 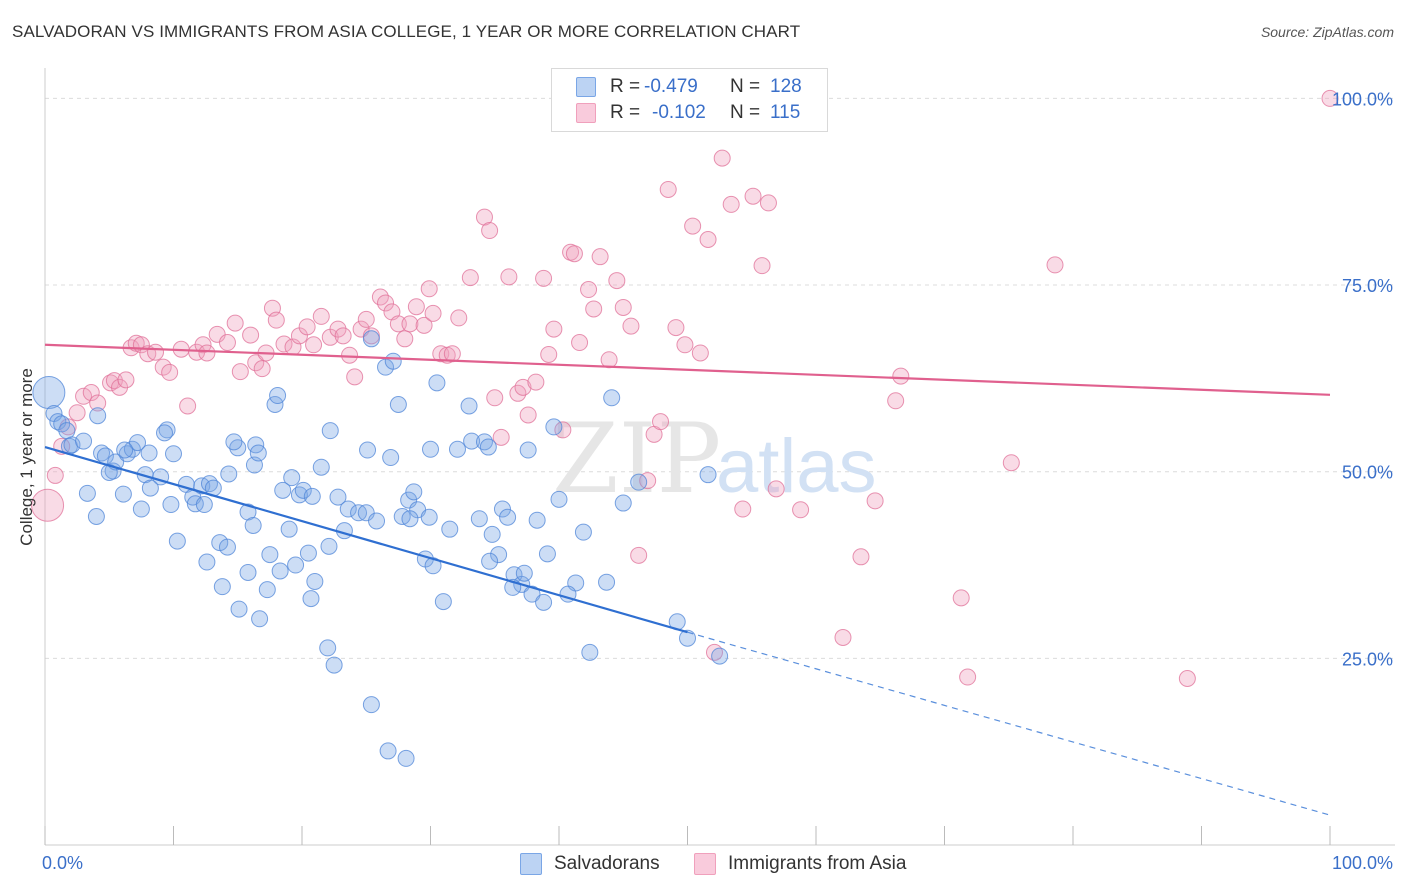 What do you see at coordinates (607, 863) in the screenshot?
I see `bottom-legend-label-salvadorans: Salvadorans` at bounding box center [607, 863].